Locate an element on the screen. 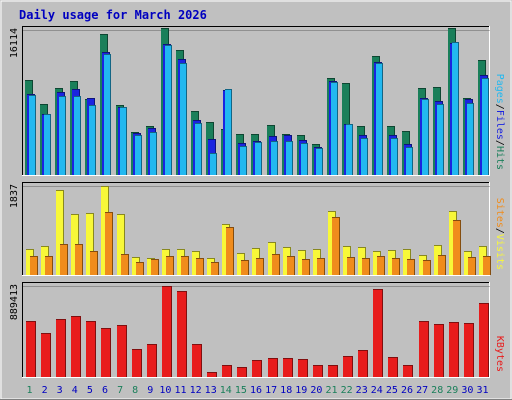  day-label: 23 is located at coordinates (362, 390).